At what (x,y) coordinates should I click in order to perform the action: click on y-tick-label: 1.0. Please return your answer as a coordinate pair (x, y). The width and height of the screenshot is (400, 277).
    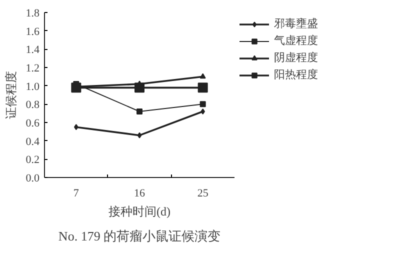
    Looking at the image, I should click on (33, 86).